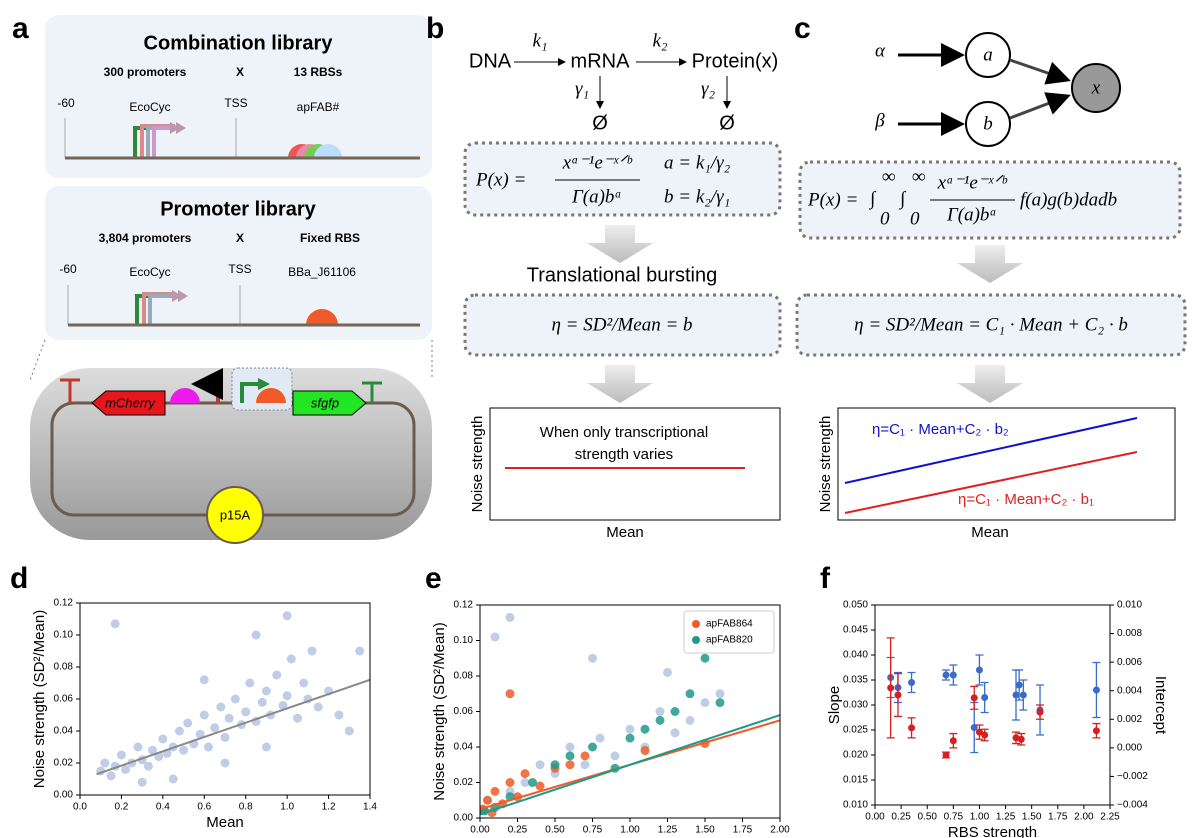  I want to click on x-tick-label: 0.0, so click(80, 807).